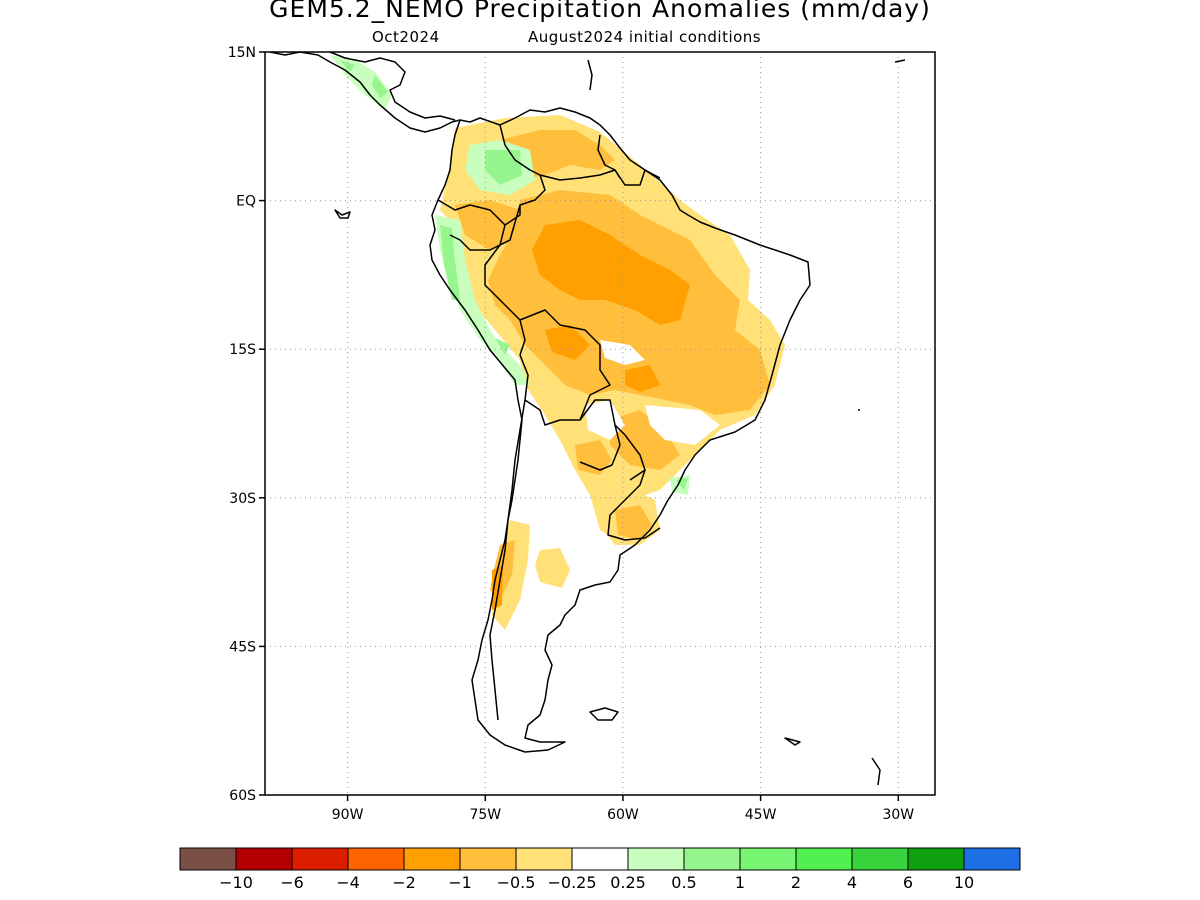  Describe the element at coordinates (487, 225) in the screenshot. I see `anomaly-orange-colombia` at that location.